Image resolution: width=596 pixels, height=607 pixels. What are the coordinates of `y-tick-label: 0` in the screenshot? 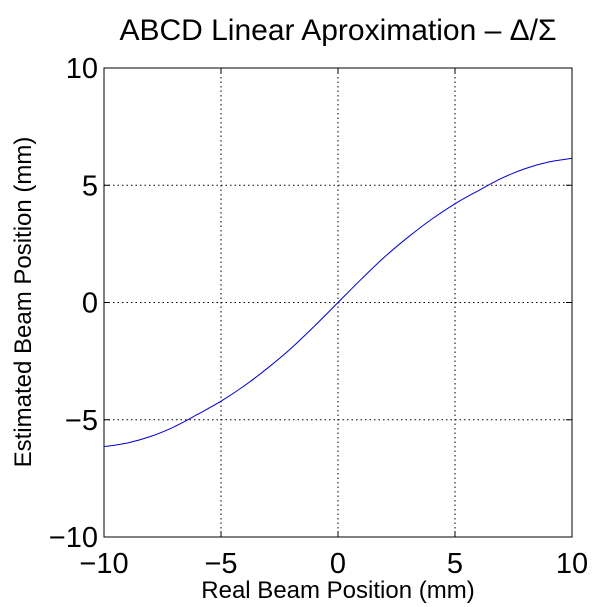 It's located at (90, 304).